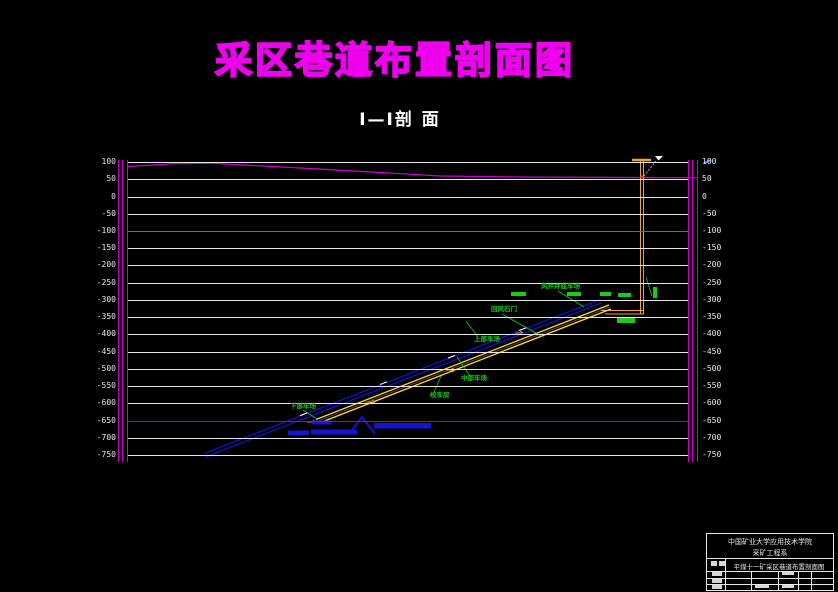 This screenshot has width=838, height=592. What do you see at coordinates (770, 542) in the screenshot?
I see `school-name: 中国矿业大学应用技术学院` at bounding box center [770, 542].